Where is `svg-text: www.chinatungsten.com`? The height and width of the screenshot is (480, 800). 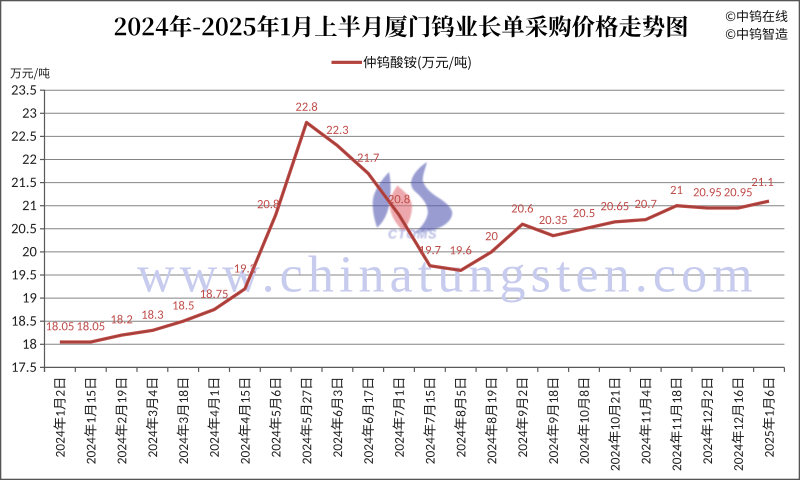 svg-text: www.chinatungsten.com is located at coordinates (447, 275).